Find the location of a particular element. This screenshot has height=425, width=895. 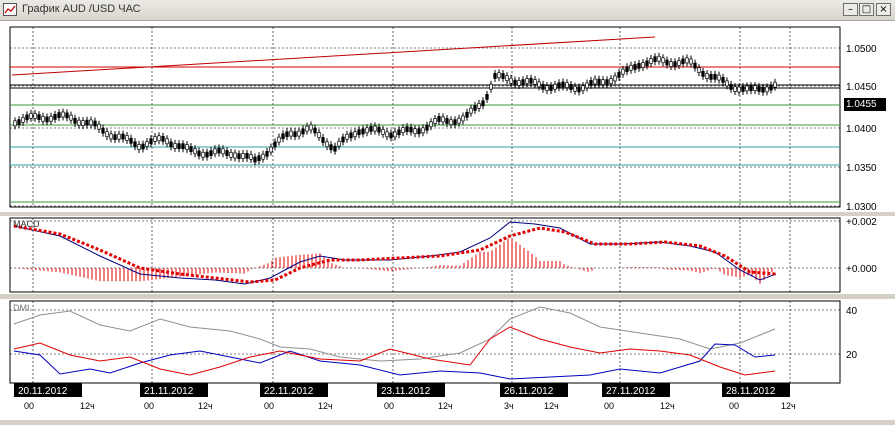

dmi-tick-label: 20 is located at coordinates (852, 355).